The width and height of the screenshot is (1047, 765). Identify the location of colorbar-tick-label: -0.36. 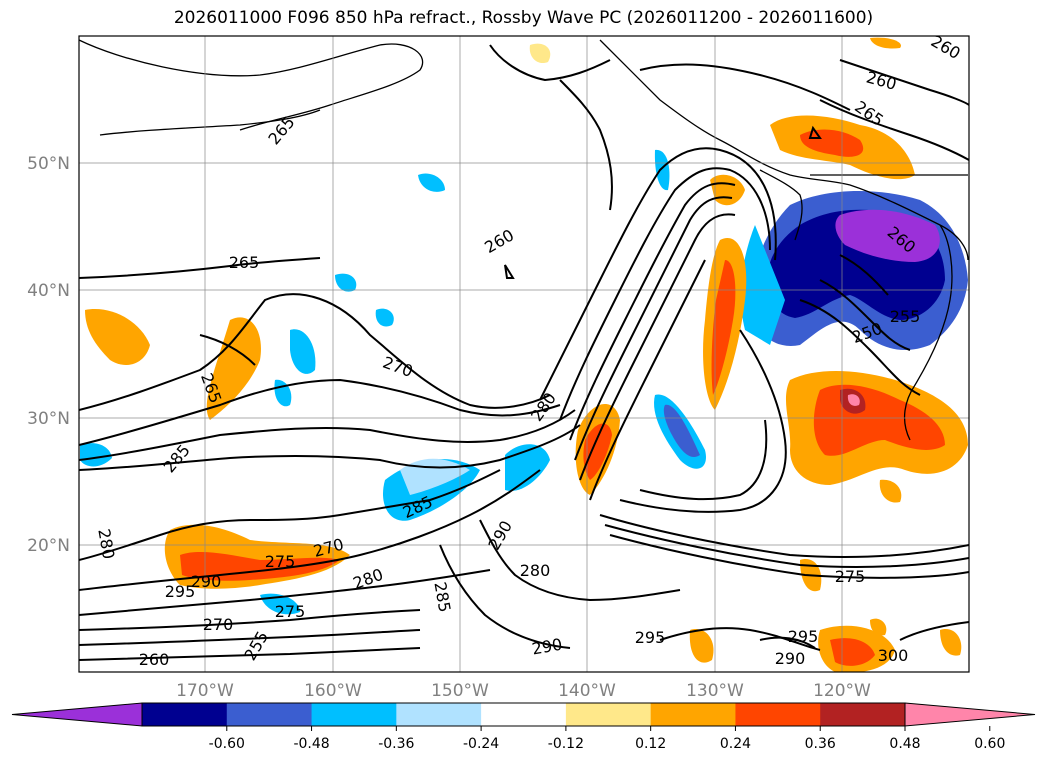
(396, 744).